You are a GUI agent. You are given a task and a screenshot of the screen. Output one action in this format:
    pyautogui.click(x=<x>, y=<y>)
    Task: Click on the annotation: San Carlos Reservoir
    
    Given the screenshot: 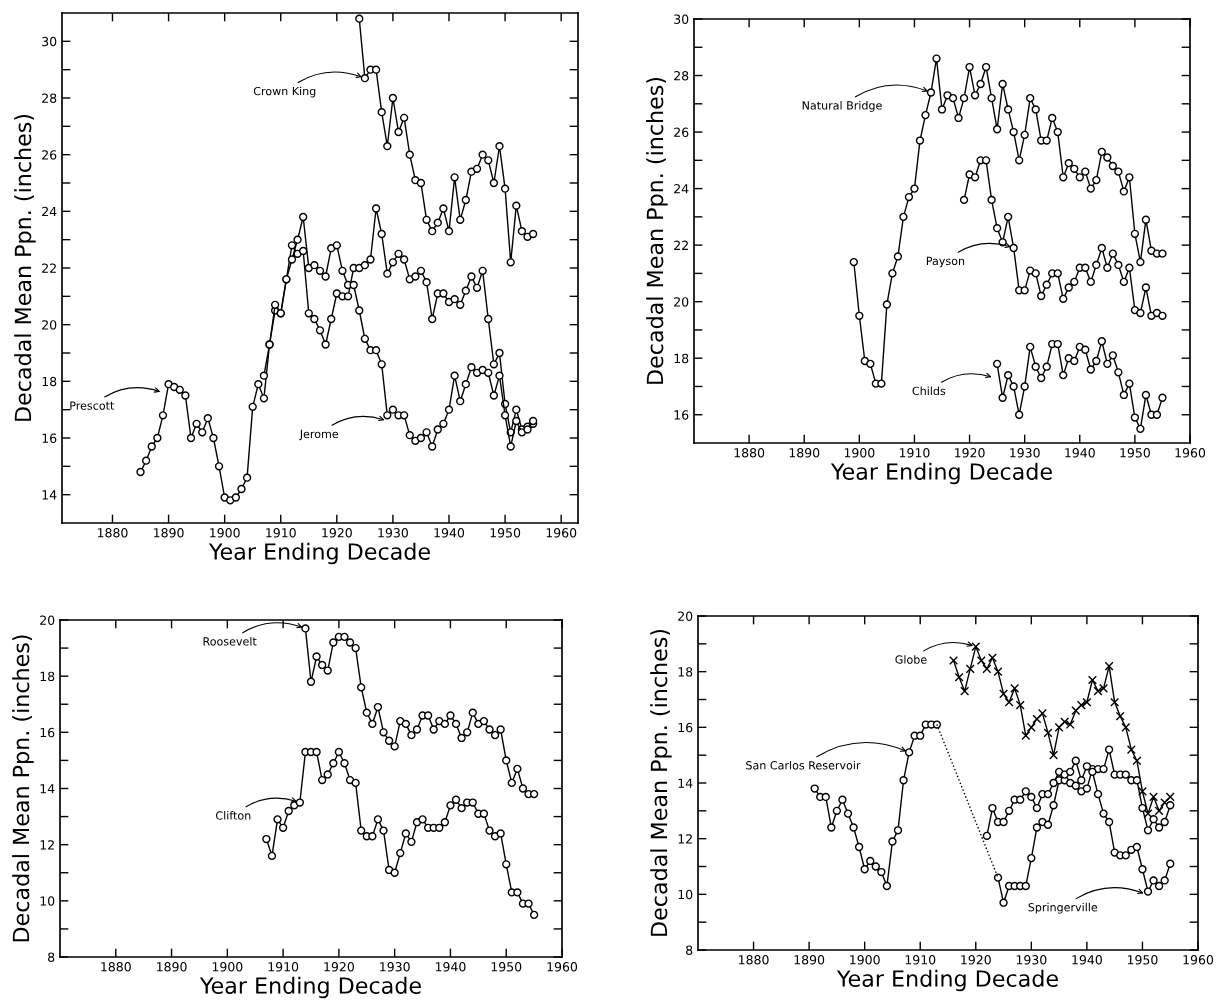 What is the action you would take?
    pyautogui.click(x=803, y=765)
    